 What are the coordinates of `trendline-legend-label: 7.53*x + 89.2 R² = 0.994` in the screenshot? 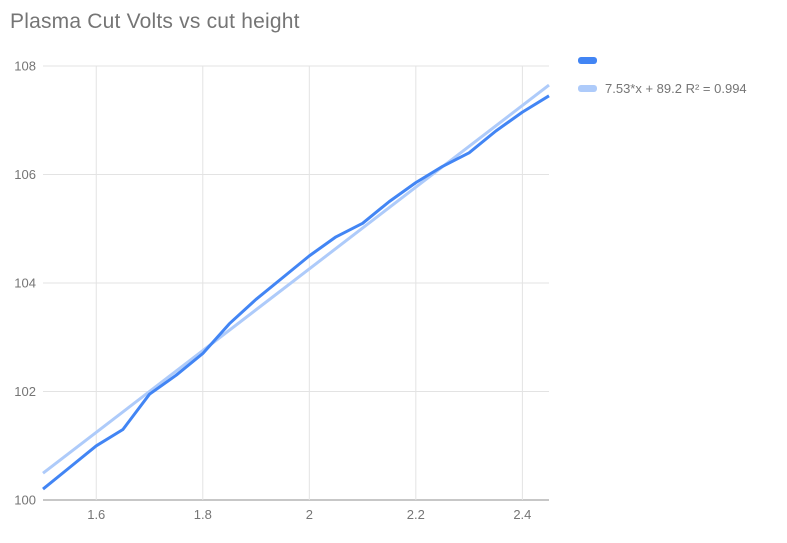 It's located at (676, 88).